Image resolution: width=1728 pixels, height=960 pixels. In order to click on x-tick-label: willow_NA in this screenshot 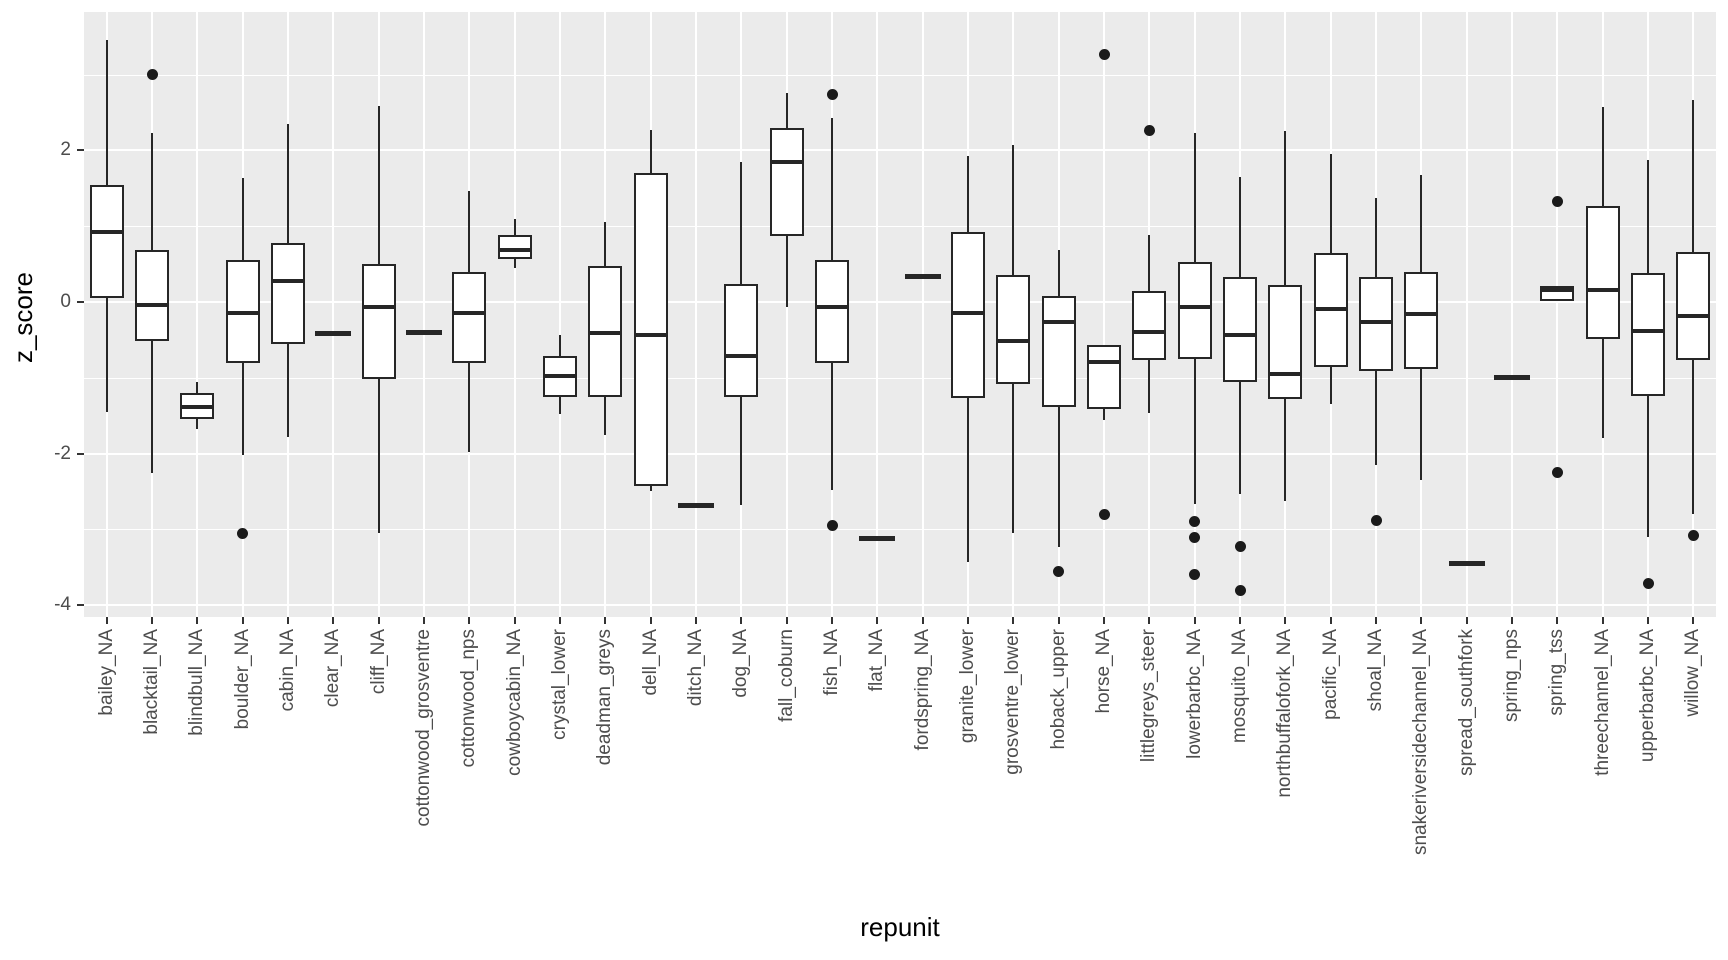, I will do `click(1693, 673)`.